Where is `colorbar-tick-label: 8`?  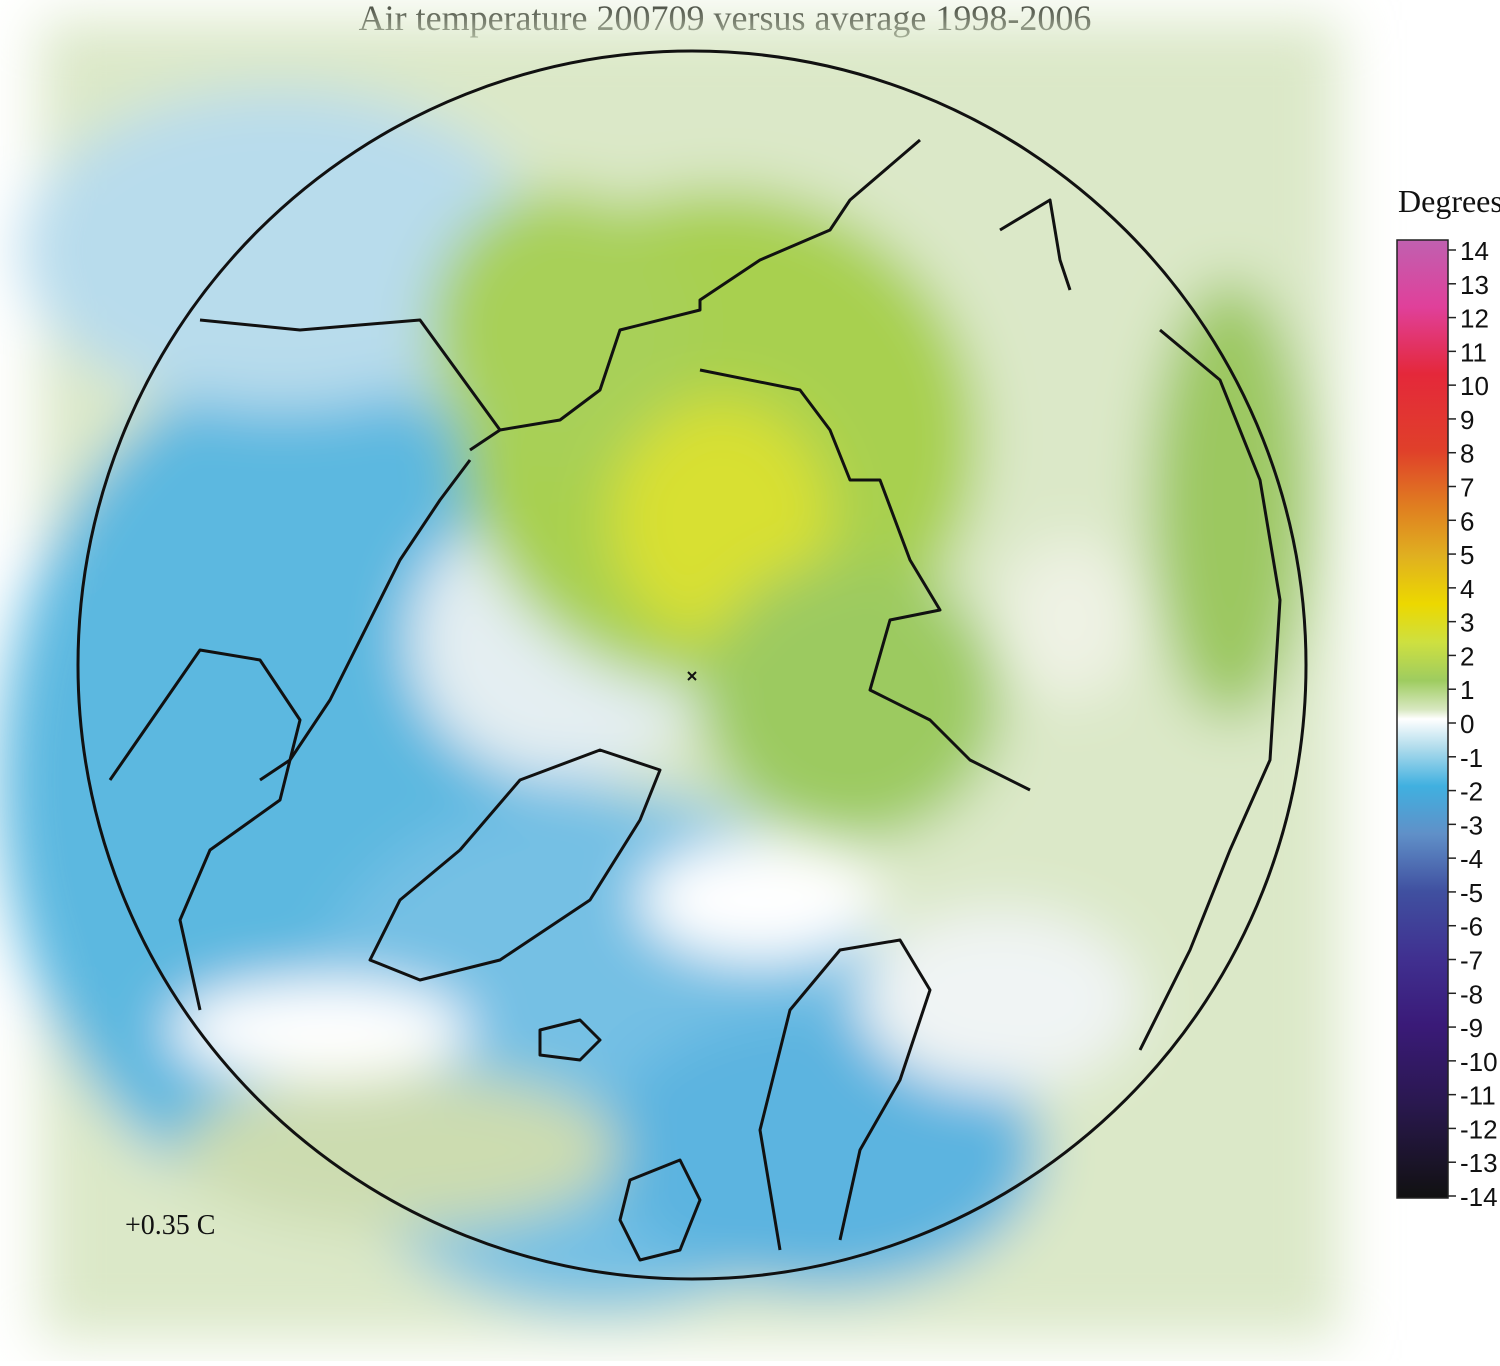 colorbar-tick-label: 8 is located at coordinates (1467, 454).